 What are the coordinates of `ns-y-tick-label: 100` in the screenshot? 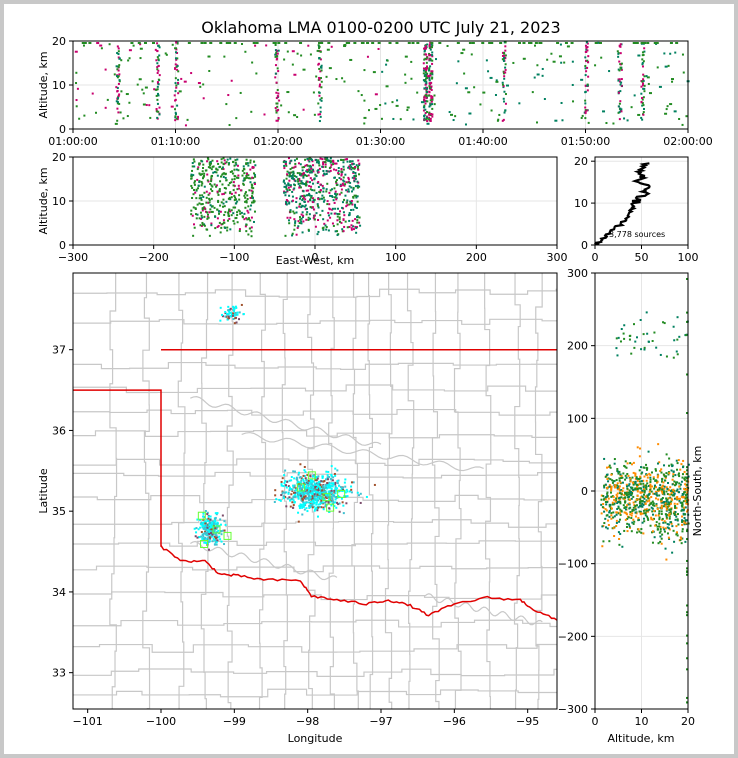 It's located at (577, 418).